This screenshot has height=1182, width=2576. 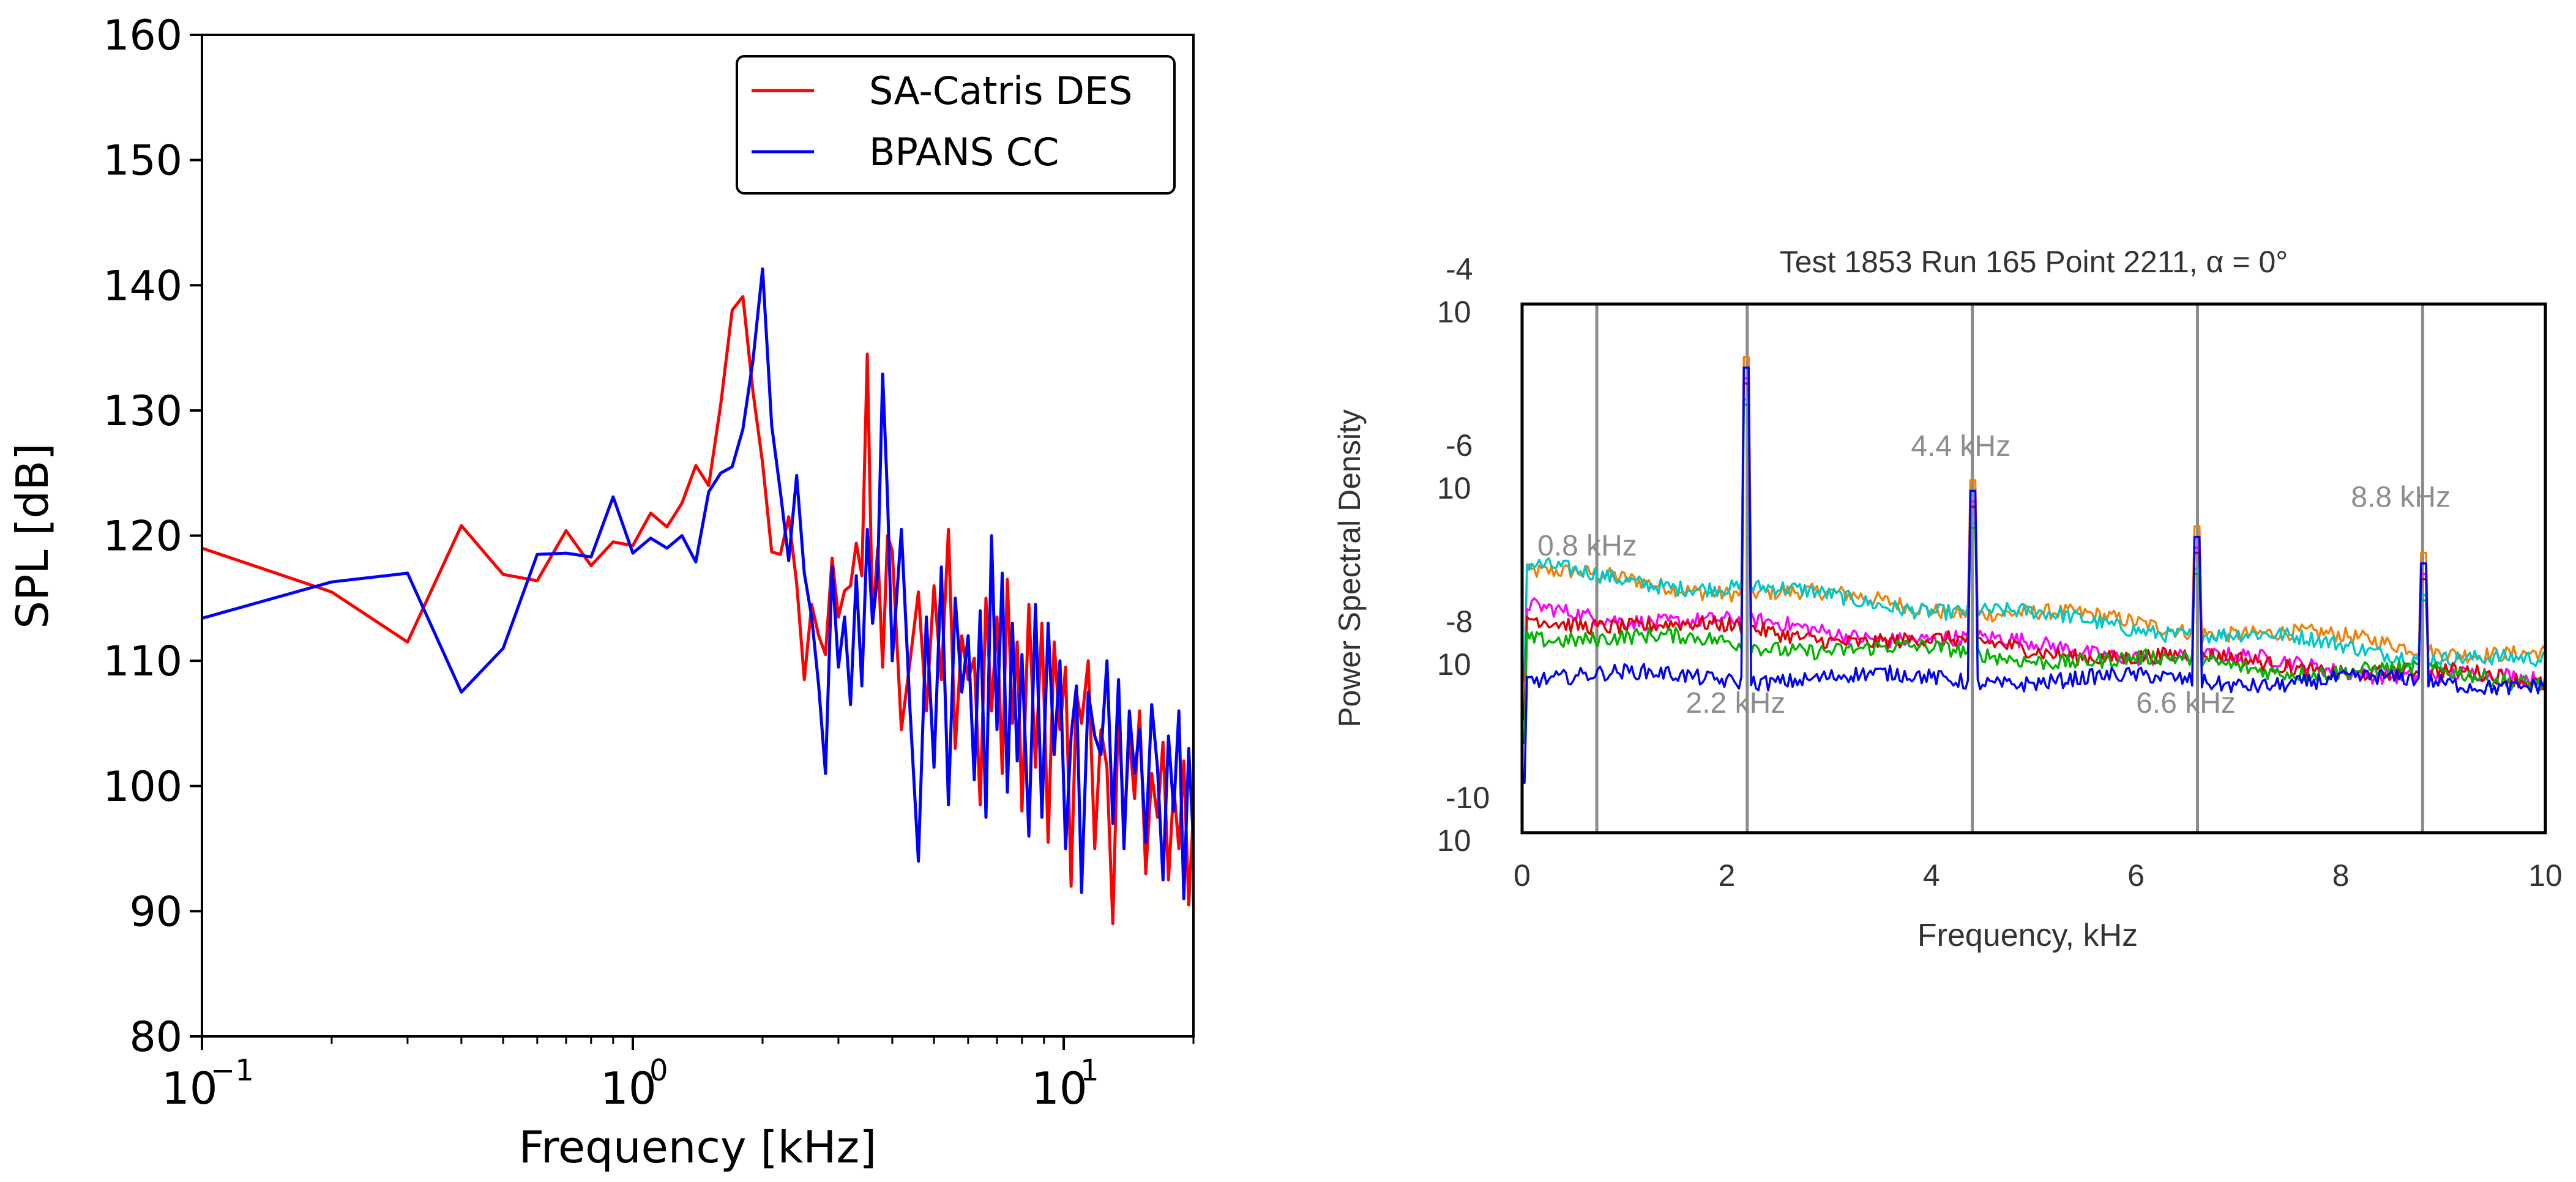 I want to click on psd-y-tick-exponent: -6, so click(x=1459, y=445).